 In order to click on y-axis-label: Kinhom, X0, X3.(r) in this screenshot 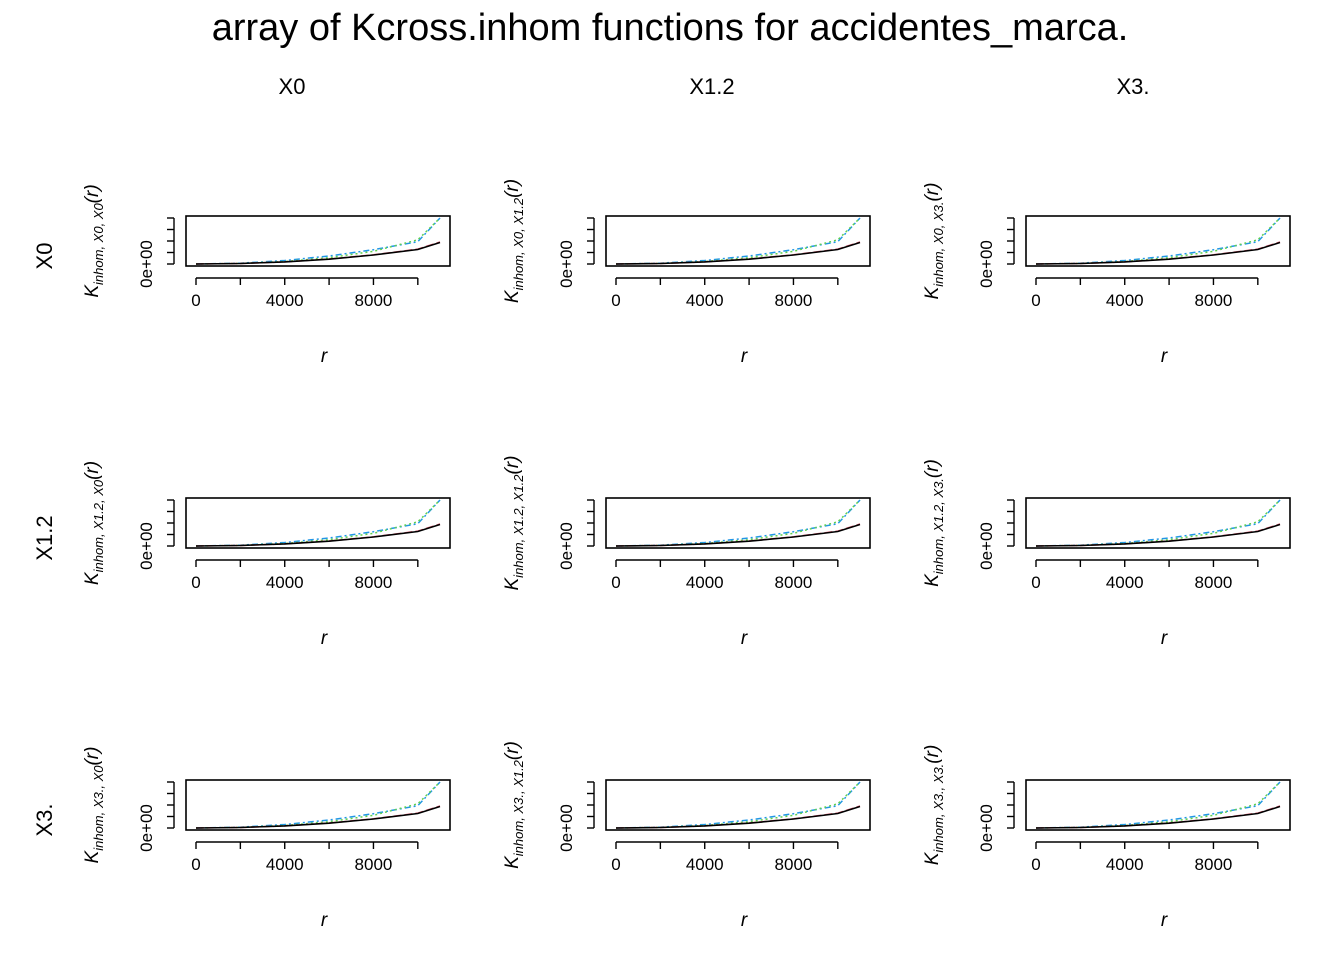, I will do `click(934, 241)`.